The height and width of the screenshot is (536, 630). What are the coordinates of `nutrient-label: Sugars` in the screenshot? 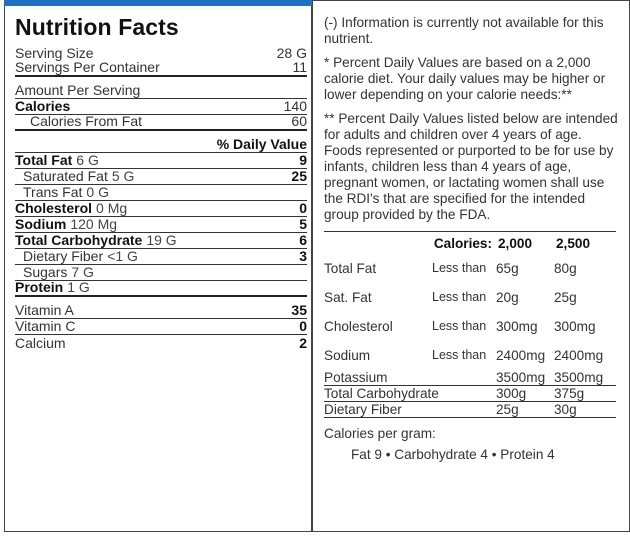 It's located at (45, 271).